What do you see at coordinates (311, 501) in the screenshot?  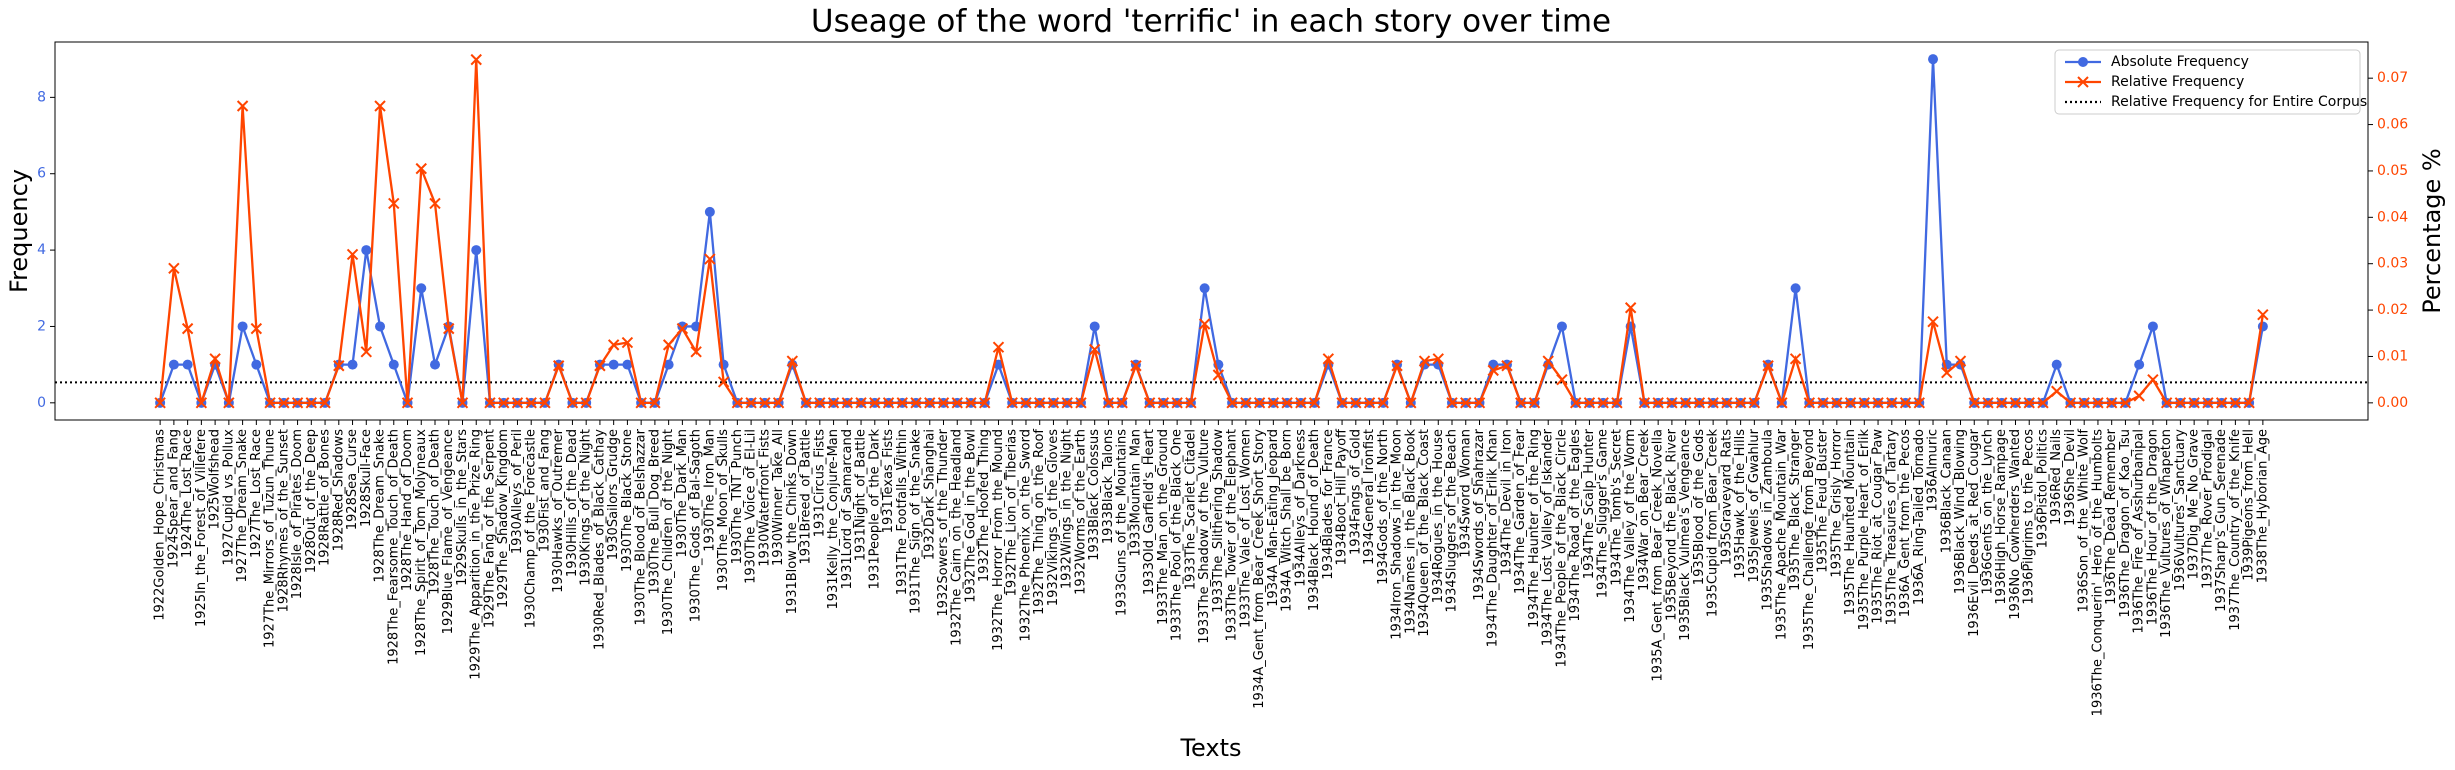 I see `x-tick-label: 1928Out_of_the_Deep` at bounding box center [311, 501].